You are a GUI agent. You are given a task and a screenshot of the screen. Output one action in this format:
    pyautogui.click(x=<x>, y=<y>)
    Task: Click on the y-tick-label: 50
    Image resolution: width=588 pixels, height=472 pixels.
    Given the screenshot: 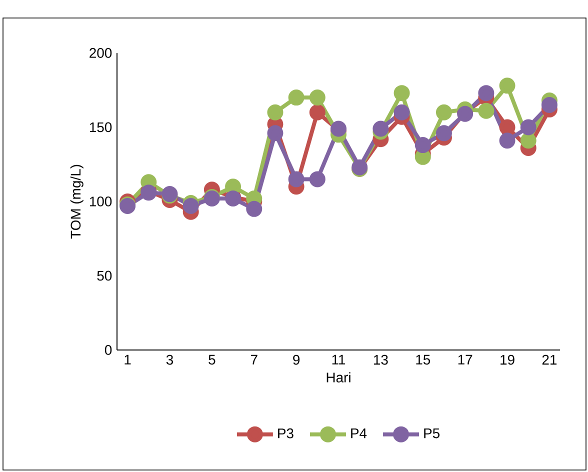 What is the action you would take?
    pyautogui.click(x=104, y=275)
    